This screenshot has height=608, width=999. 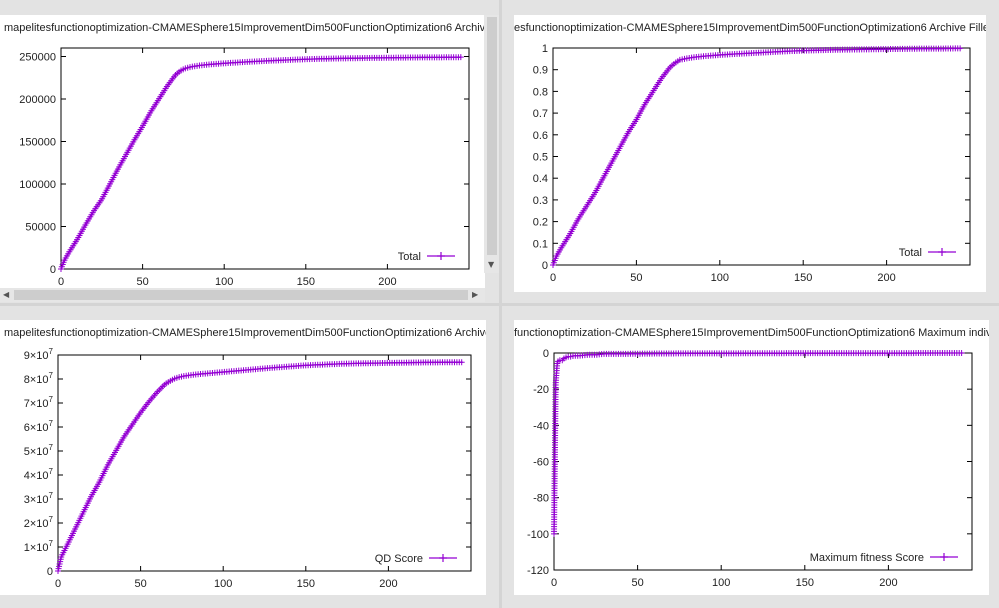 I want to click on y-tick-label: 50000, so click(x=40, y=228).